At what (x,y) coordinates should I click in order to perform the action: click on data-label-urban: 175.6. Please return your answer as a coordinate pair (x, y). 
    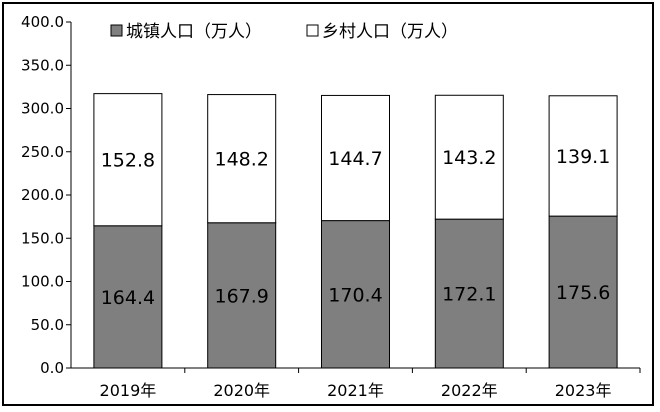
    Looking at the image, I should click on (583, 293).